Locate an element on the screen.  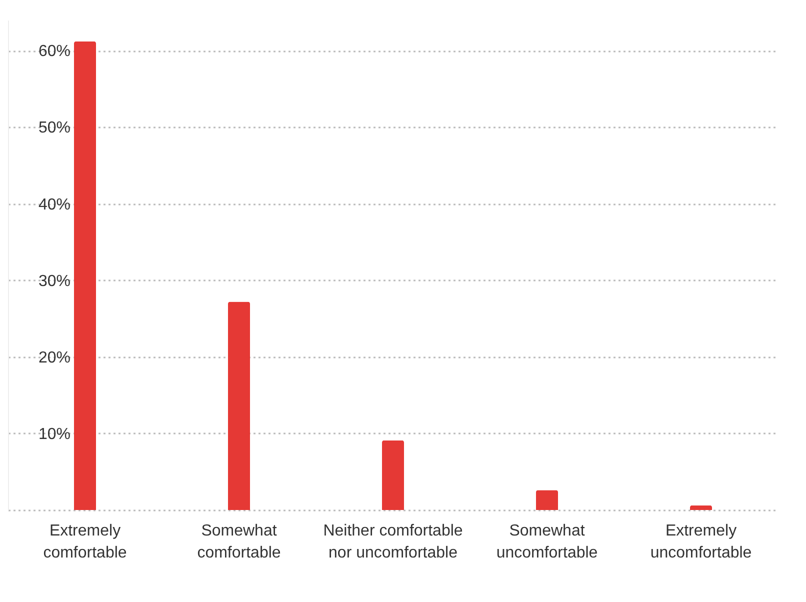
x-tick-label: Somewhat uncomfortable is located at coordinates (547, 542).